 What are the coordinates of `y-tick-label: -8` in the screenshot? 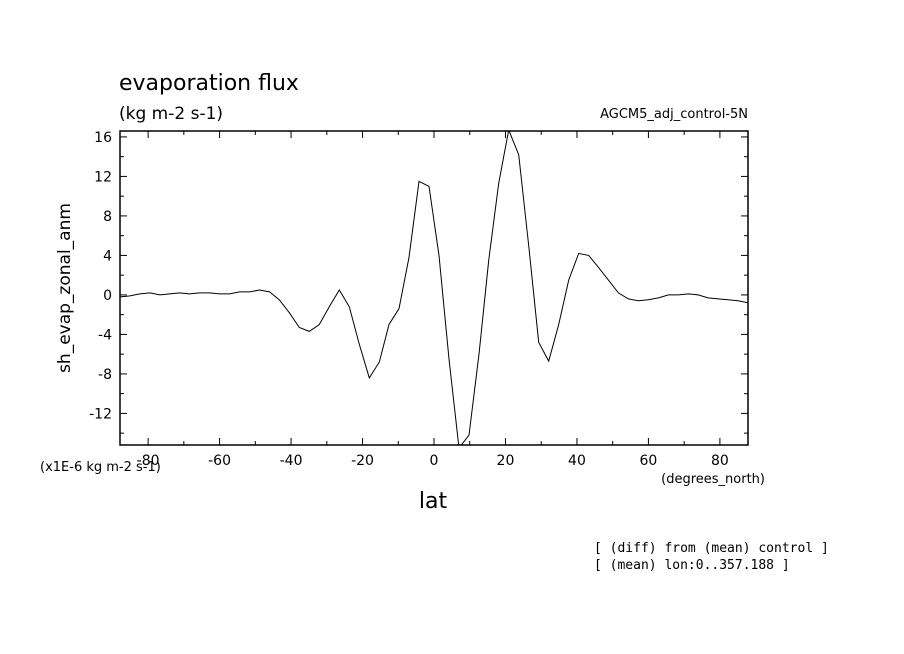 It's located at (105, 375).